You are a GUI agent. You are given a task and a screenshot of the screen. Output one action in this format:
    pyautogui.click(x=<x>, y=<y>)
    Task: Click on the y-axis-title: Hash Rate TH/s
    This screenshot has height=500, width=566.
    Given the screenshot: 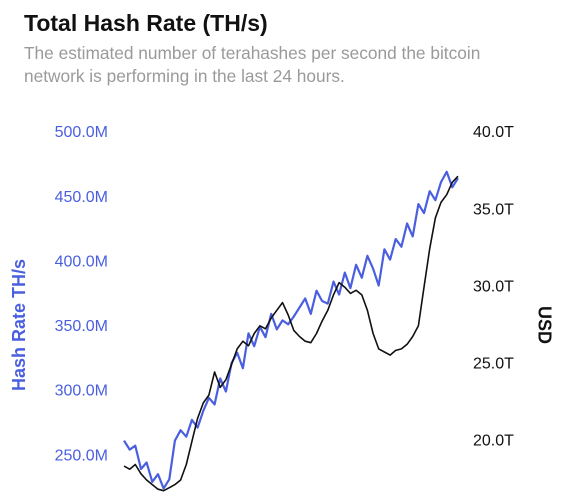 What is the action you would take?
    pyautogui.click(x=19, y=325)
    